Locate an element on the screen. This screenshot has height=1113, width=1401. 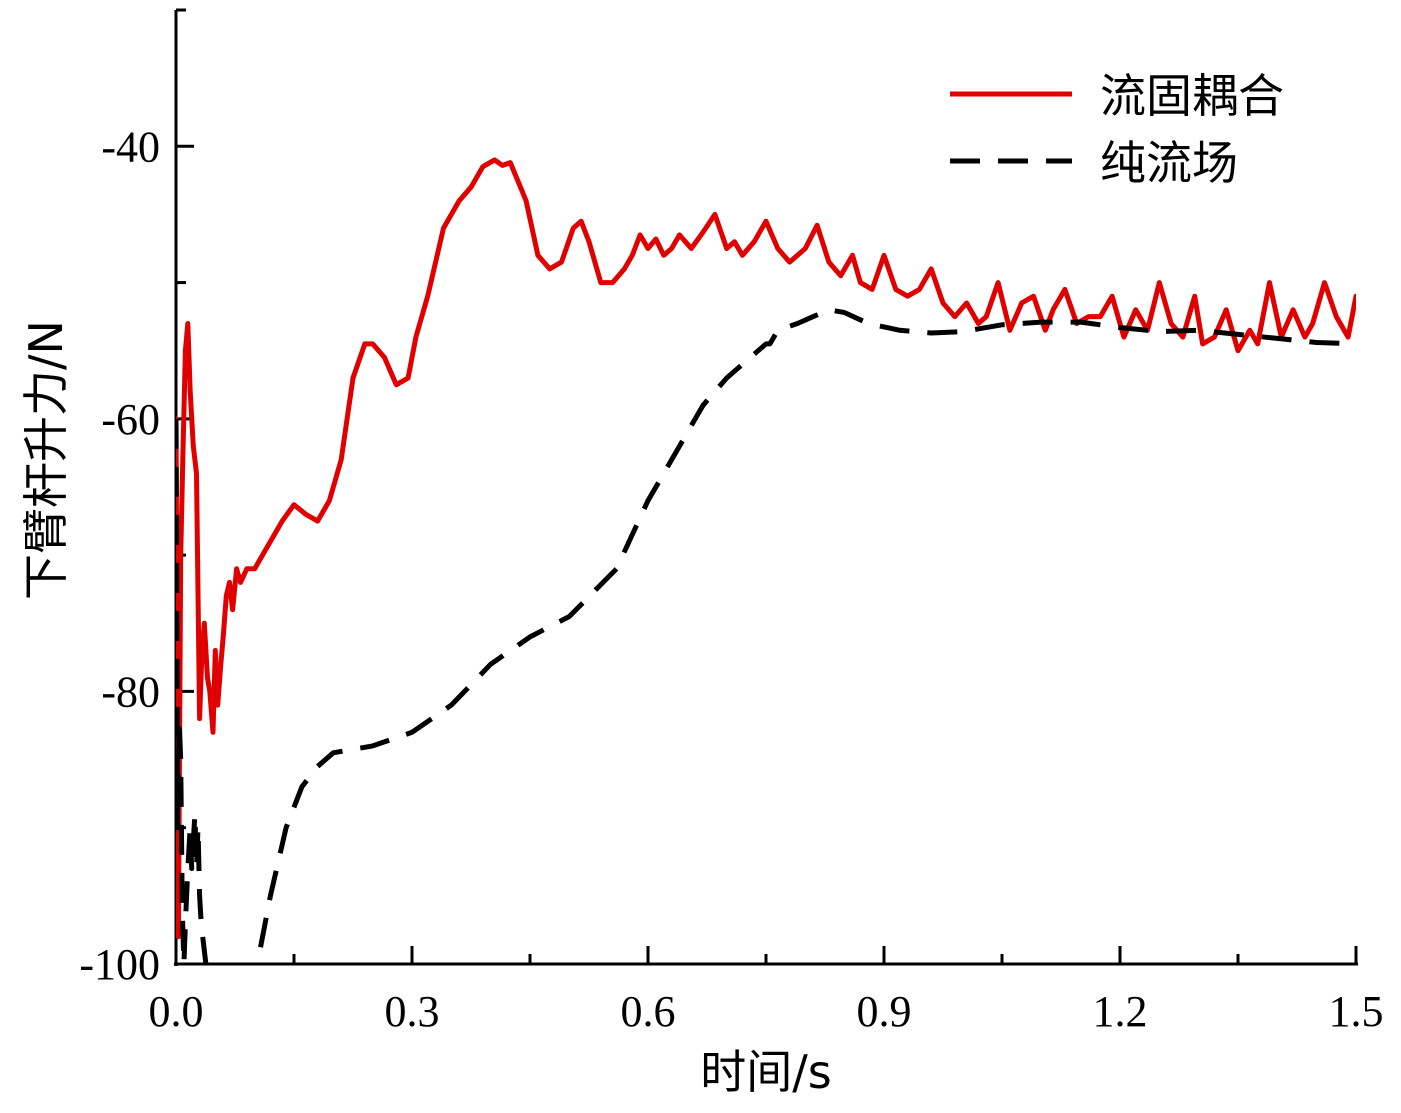
y-tick-label: -40 is located at coordinates (130, 146).